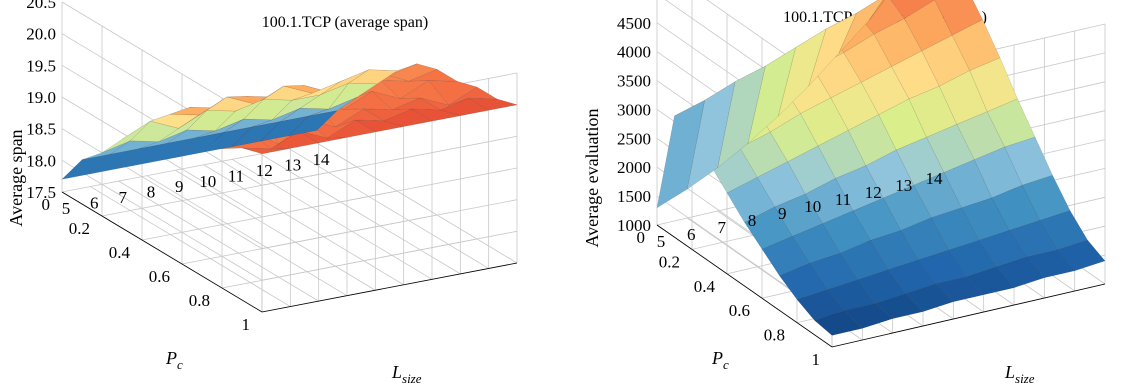  I want to click on z-tick-label: 2000, so click(634, 167).